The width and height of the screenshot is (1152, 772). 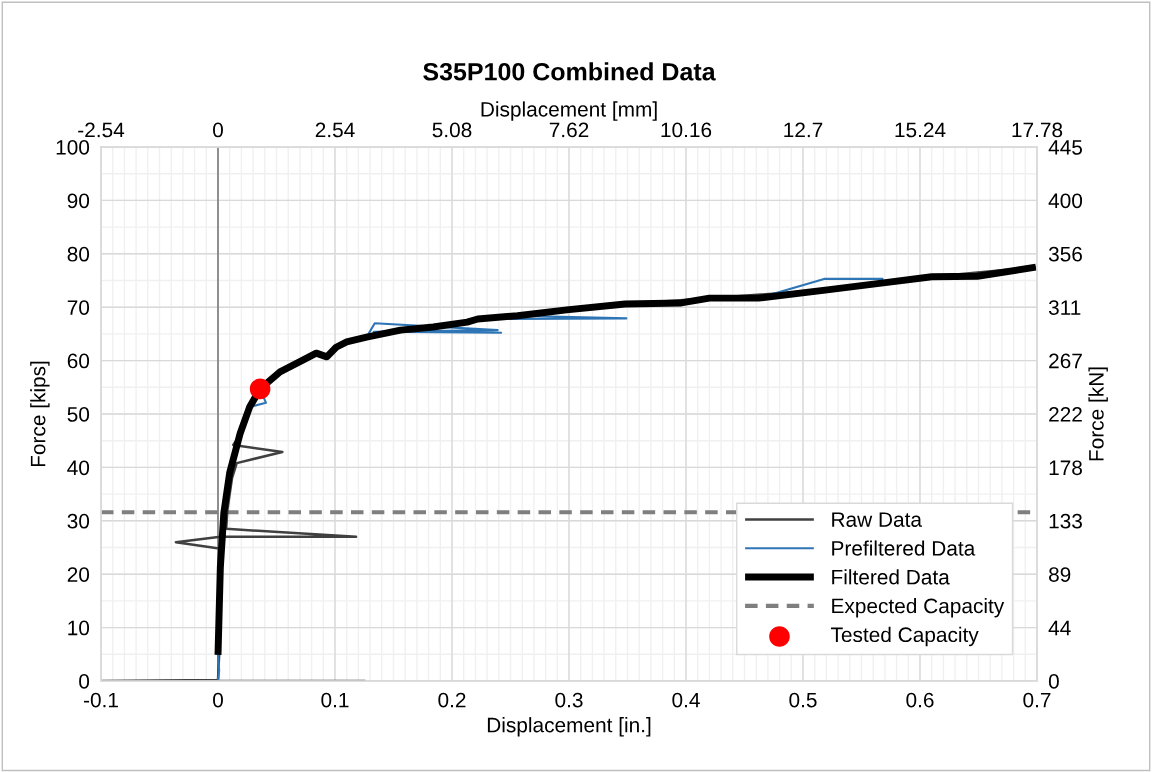 I want to click on y2-tick-label: 133, so click(x=1065, y=521).